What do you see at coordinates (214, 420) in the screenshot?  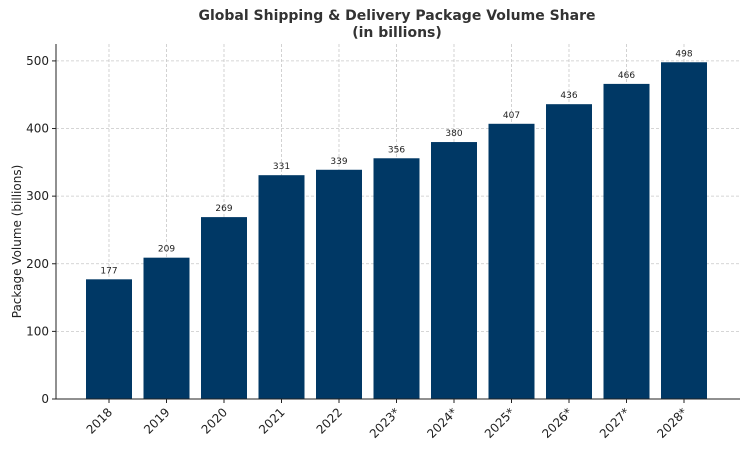 I see `x-tick-label: 2020` at bounding box center [214, 420].